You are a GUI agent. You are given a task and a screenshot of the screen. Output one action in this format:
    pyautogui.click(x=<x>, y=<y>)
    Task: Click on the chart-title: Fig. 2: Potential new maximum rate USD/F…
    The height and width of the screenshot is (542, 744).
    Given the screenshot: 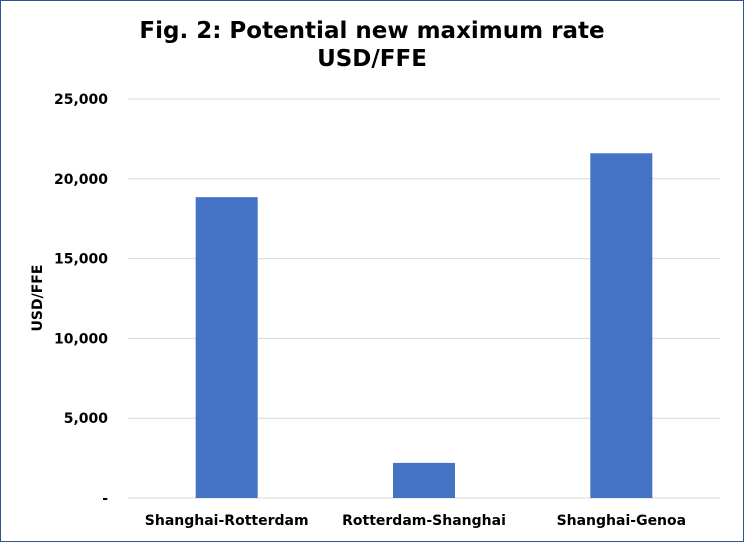 What is the action you would take?
    pyautogui.click(x=372, y=45)
    